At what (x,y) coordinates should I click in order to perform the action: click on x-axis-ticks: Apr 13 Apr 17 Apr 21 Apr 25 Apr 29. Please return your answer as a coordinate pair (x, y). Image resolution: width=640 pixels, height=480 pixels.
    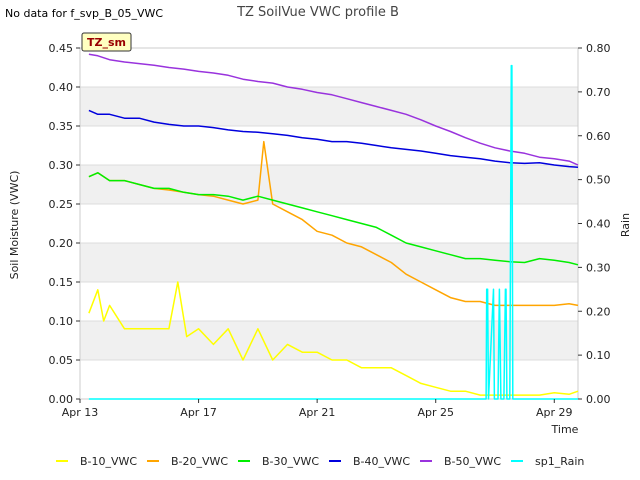
    Looking at the image, I should click on (317, 409).